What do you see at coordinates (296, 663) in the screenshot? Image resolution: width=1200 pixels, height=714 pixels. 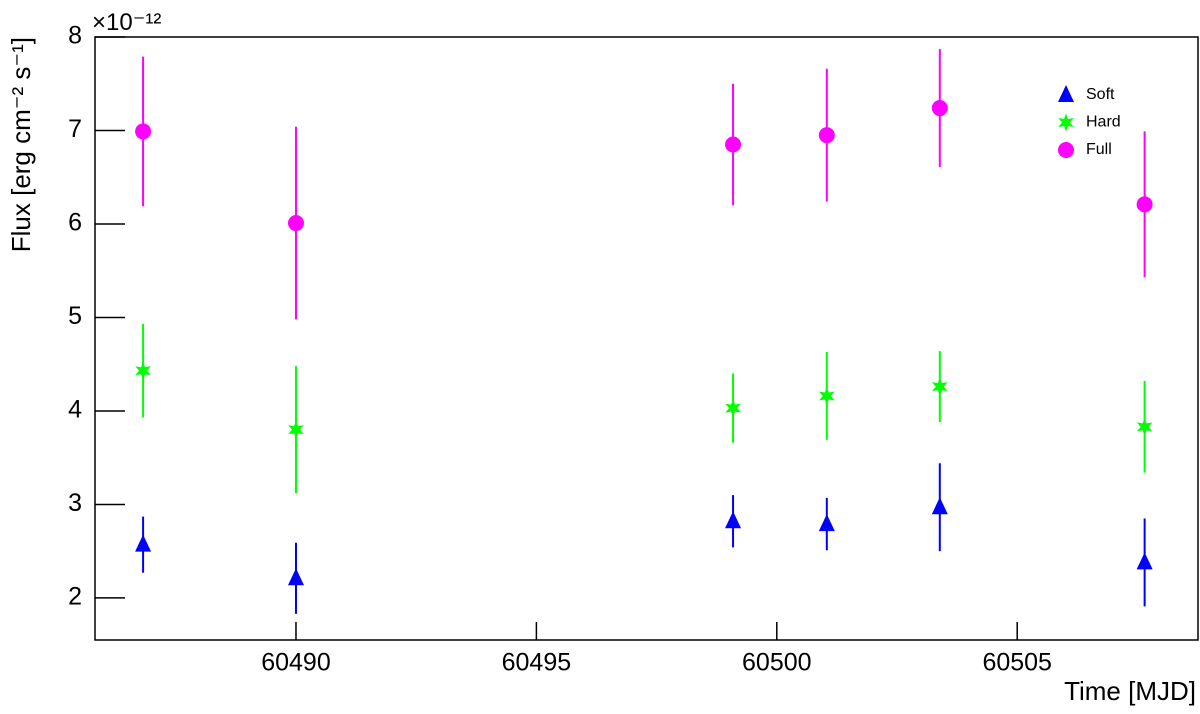 I see `x-tick-label: 60490` at bounding box center [296, 663].